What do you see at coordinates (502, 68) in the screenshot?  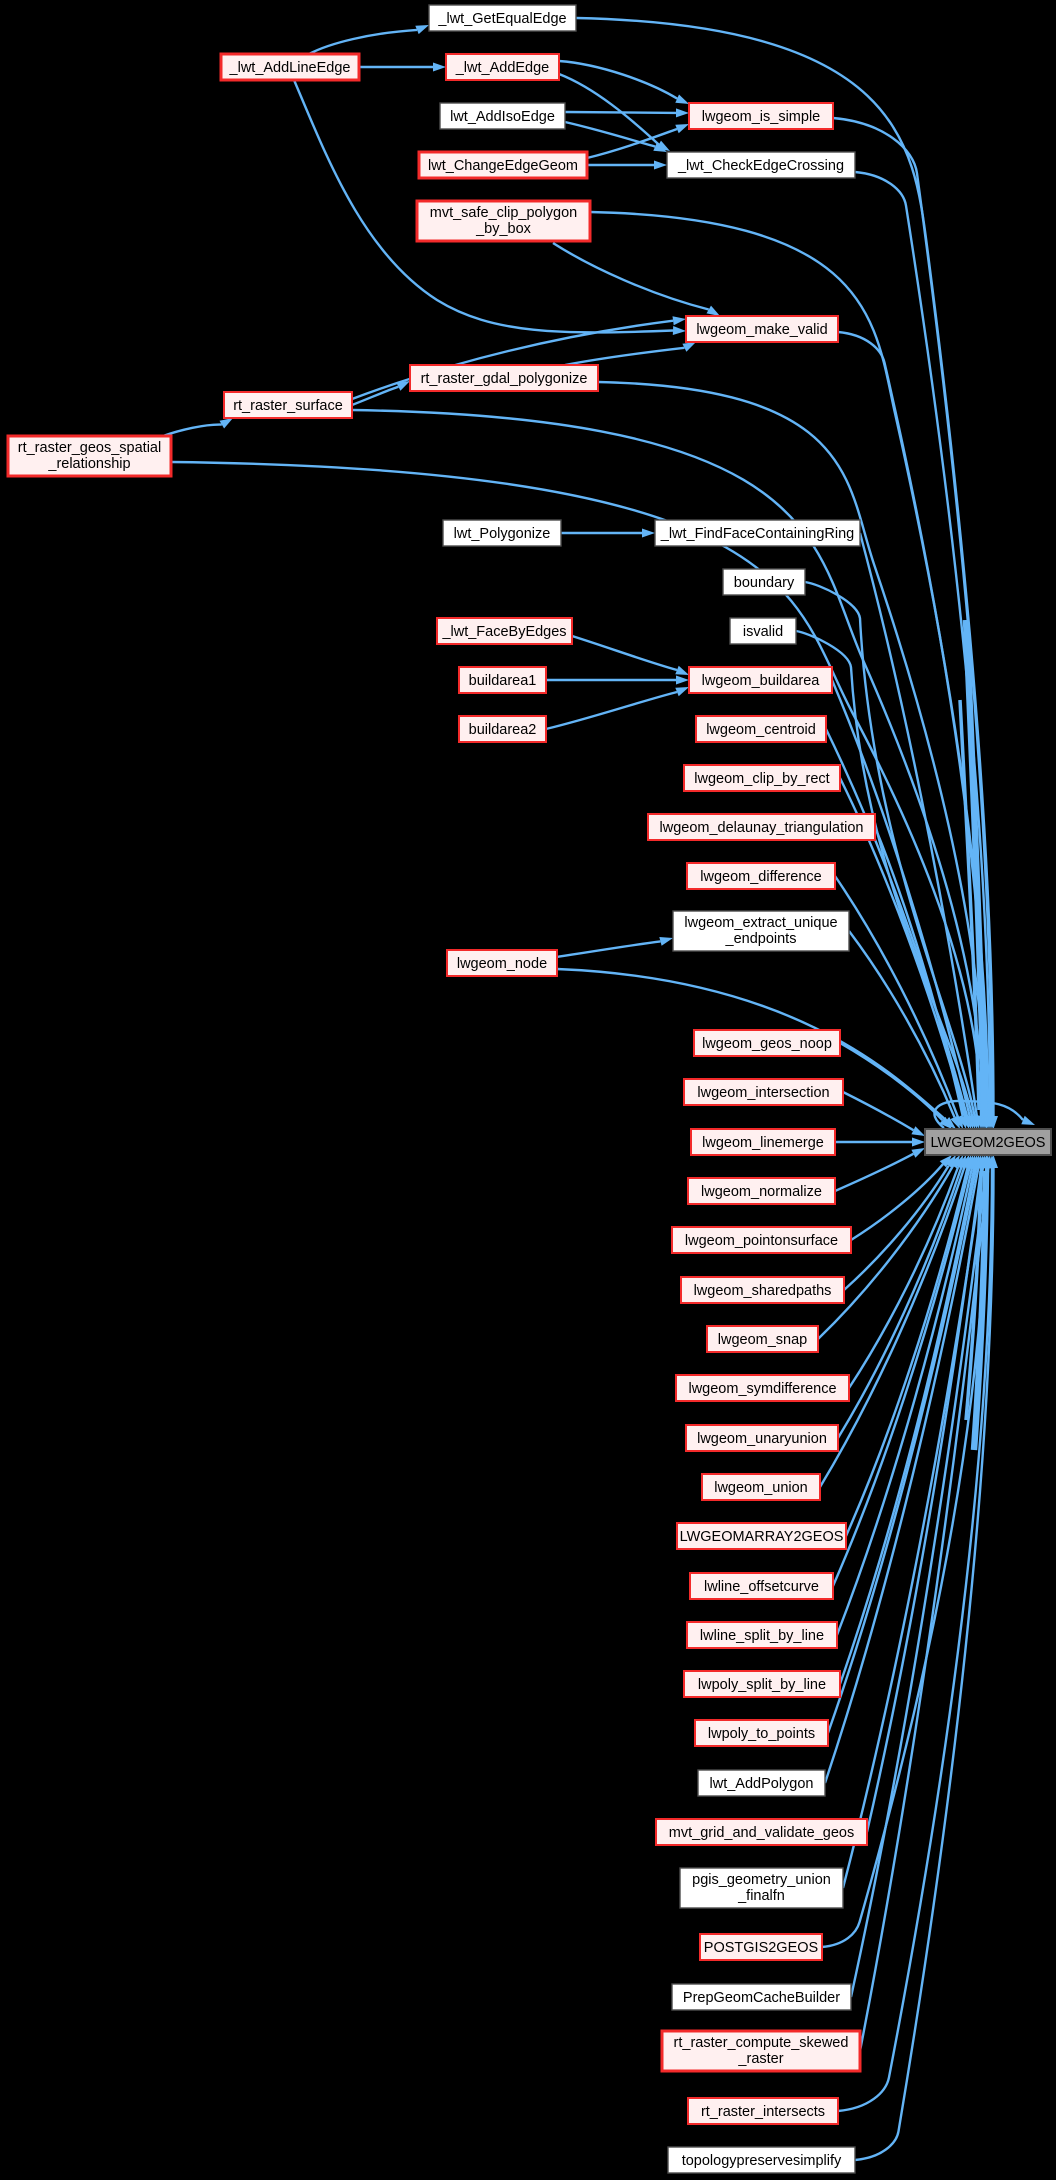 I see `svg-text: _lwt_AddEdge` at bounding box center [502, 68].